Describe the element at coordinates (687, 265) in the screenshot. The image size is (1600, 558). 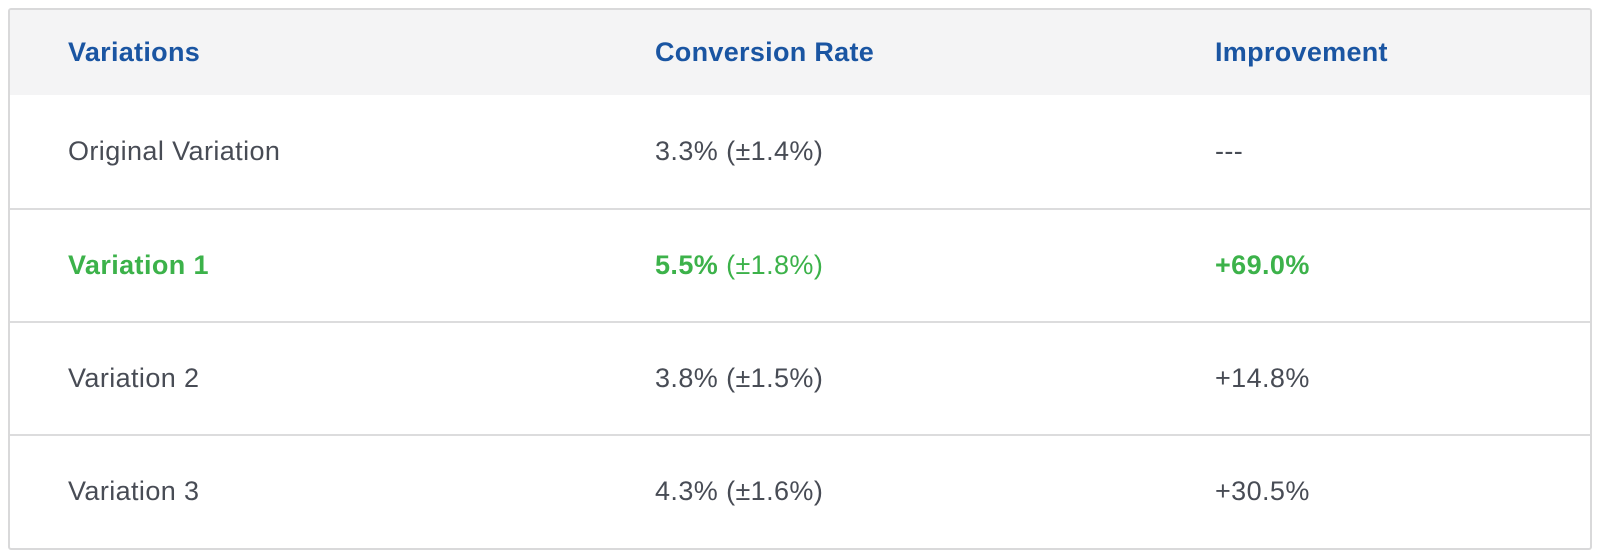
I see `rate-value: 5.5%` at that location.